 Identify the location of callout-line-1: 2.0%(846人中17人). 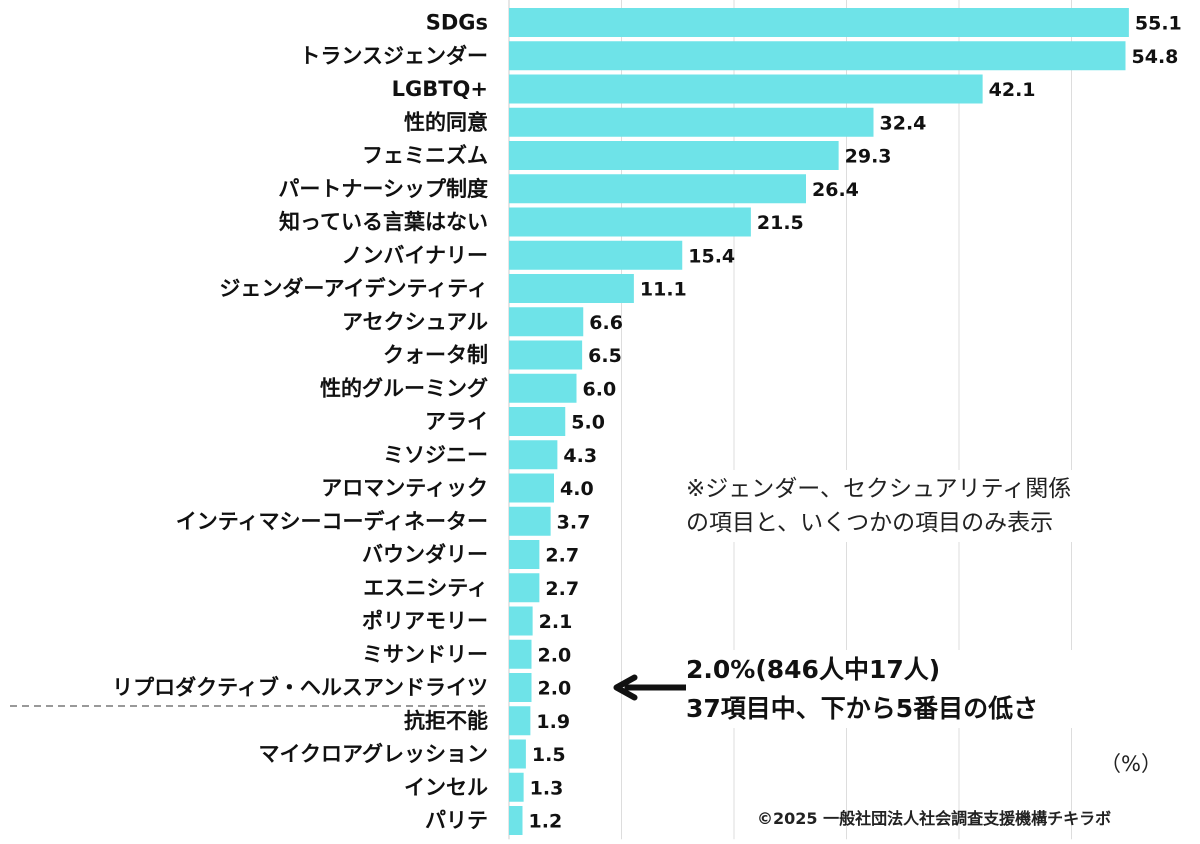
(813, 669).